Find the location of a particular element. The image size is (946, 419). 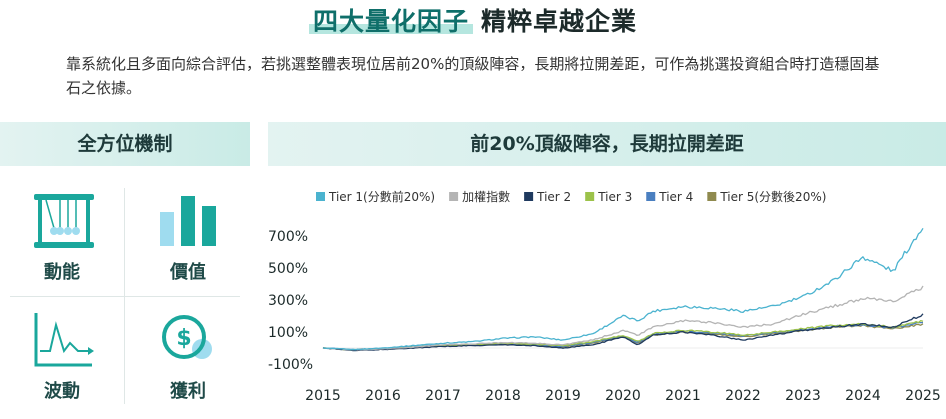

page-title: 四大量化因子 精粹卓越企業 is located at coordinates (473, 24).